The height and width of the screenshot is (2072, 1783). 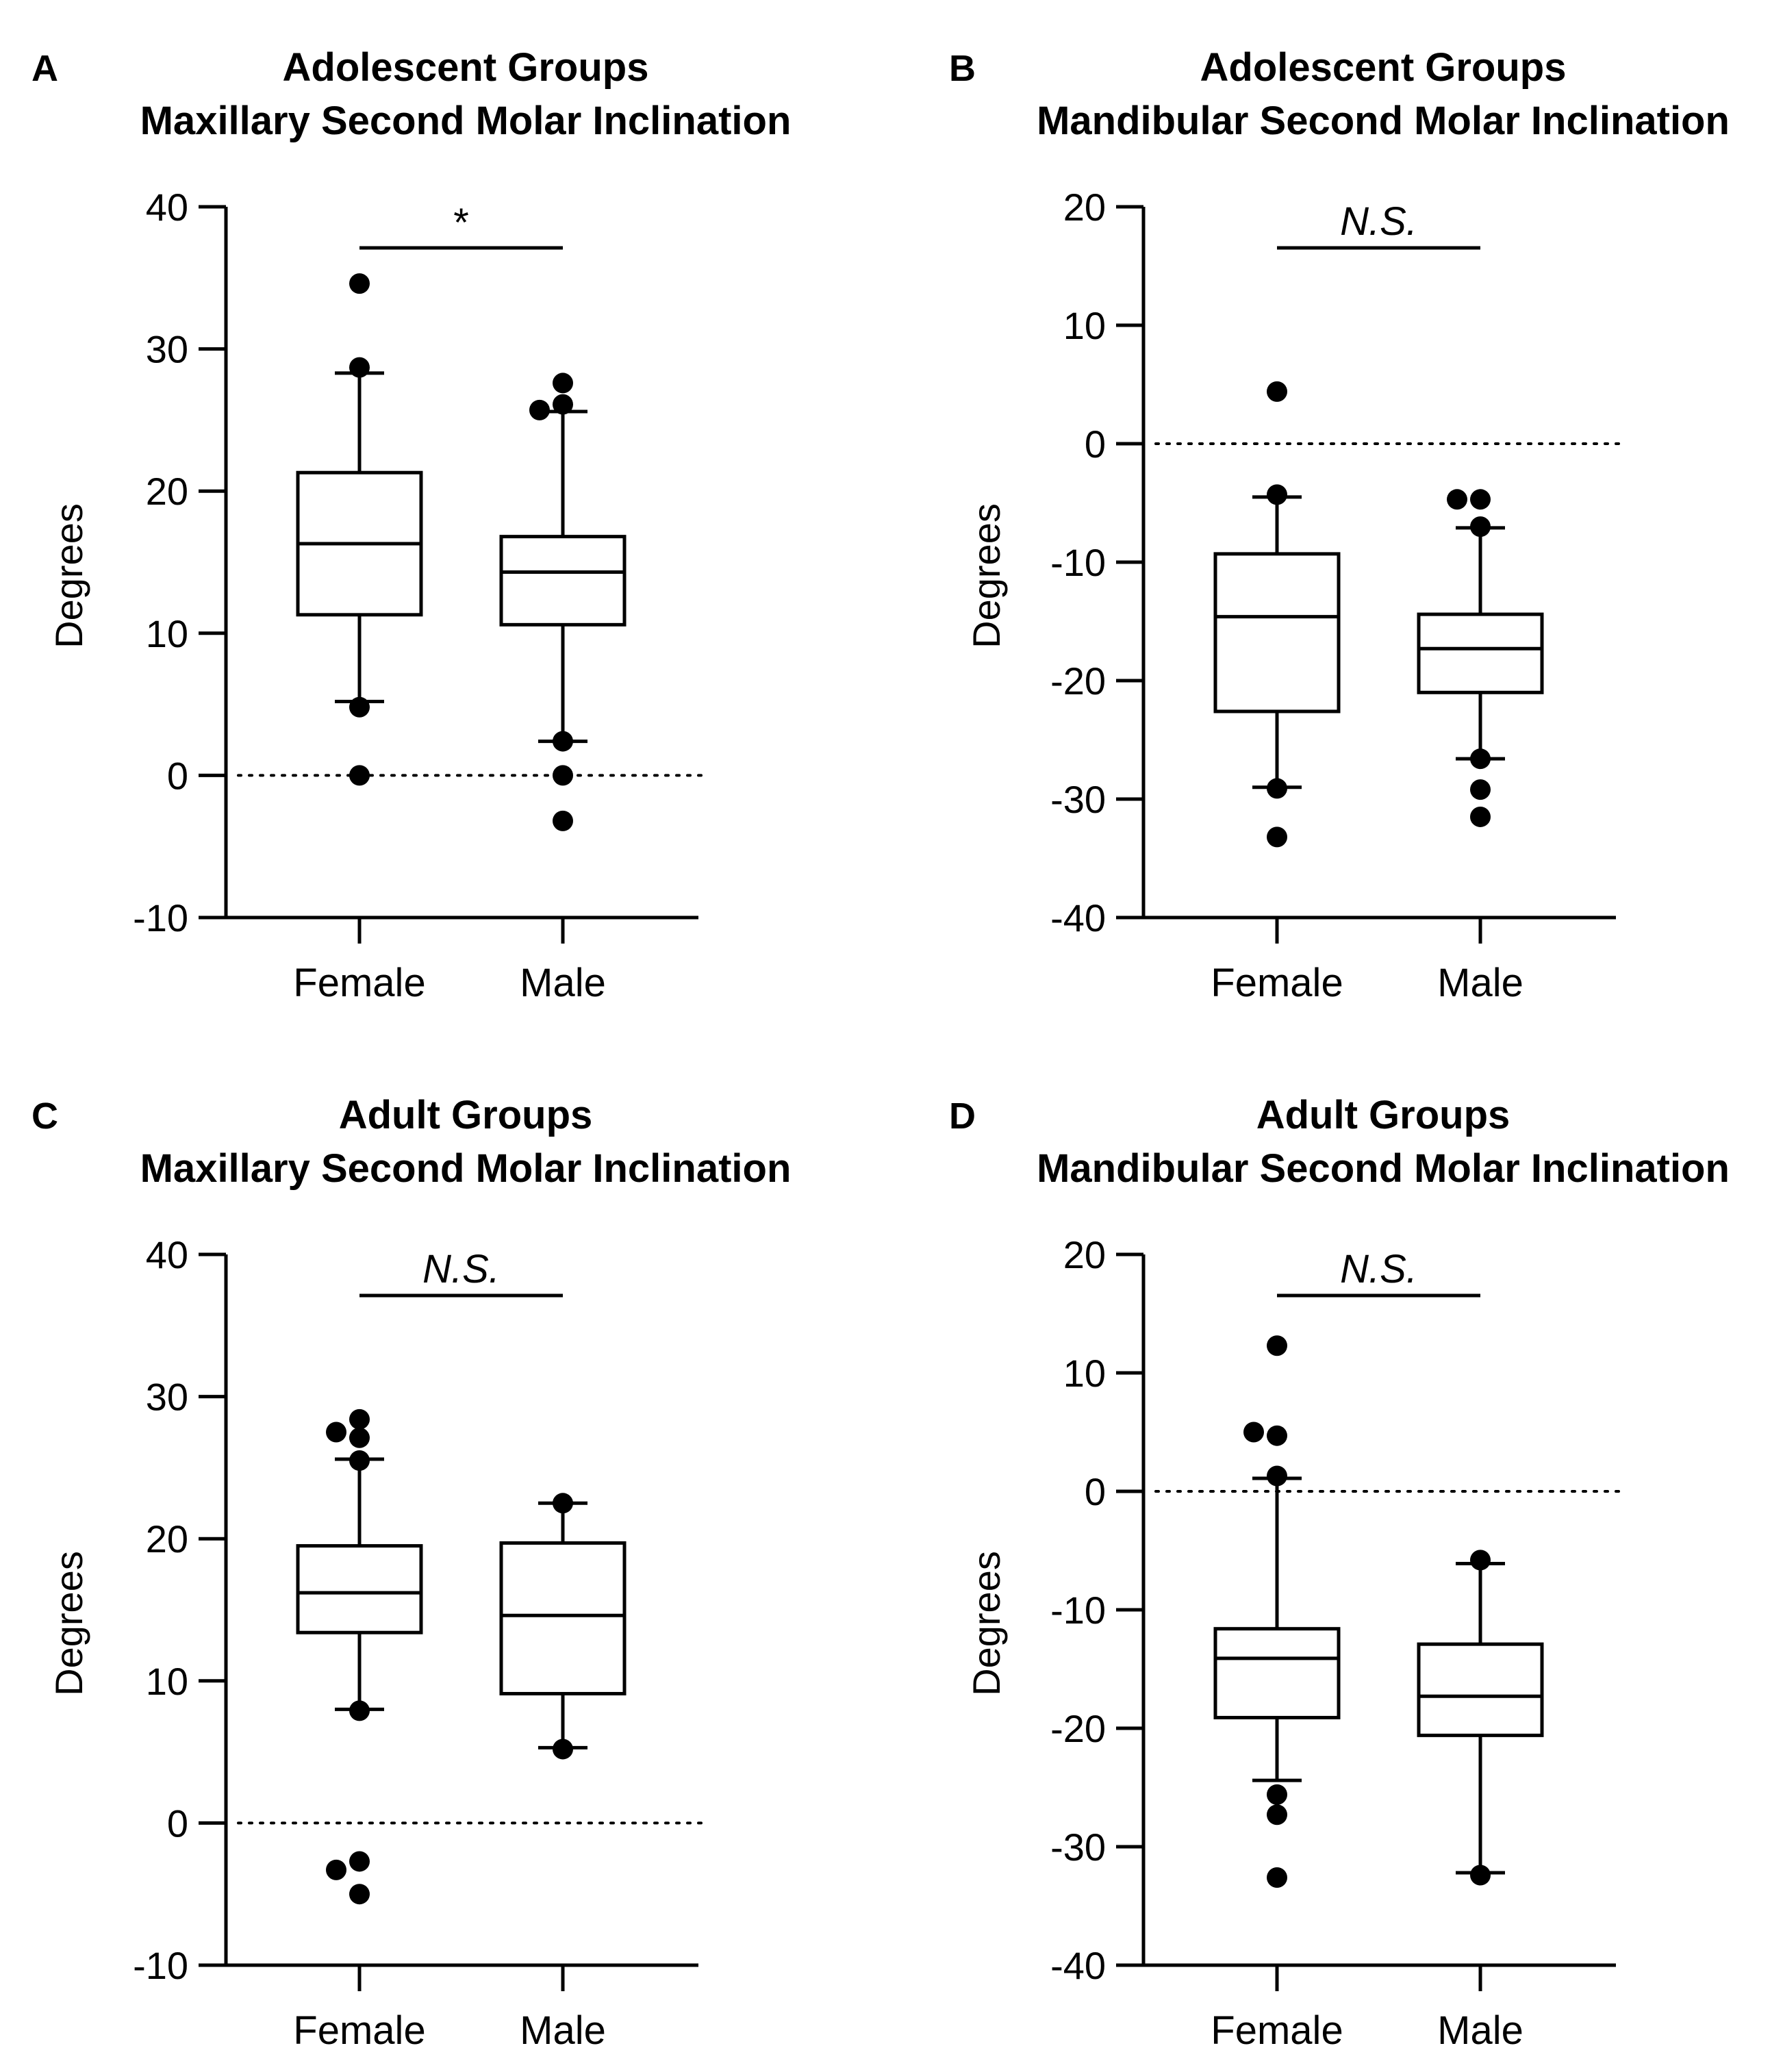 I want to click on panel-letter: D, so click(x=963, y=1116).